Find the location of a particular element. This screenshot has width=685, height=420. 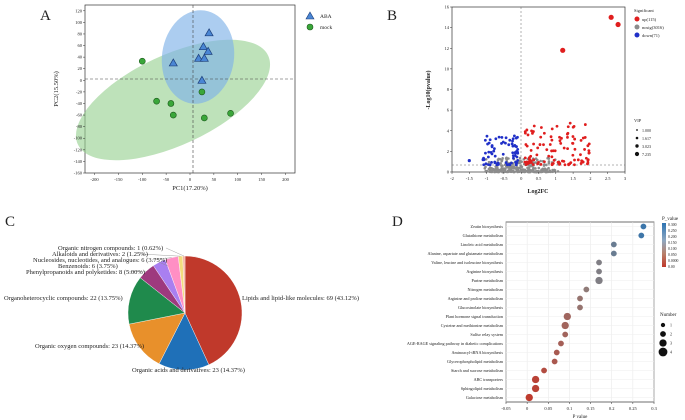

pca-xtick-label: 150 is located at coordinates (262, 179).